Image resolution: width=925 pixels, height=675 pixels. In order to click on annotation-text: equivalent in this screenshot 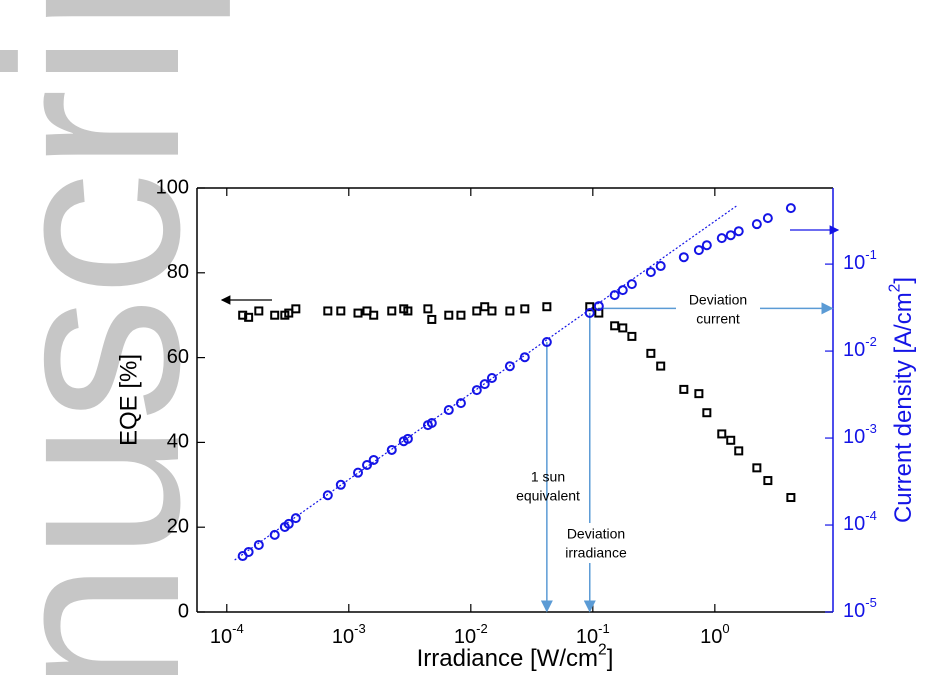, I will do `click(548, 496)`.